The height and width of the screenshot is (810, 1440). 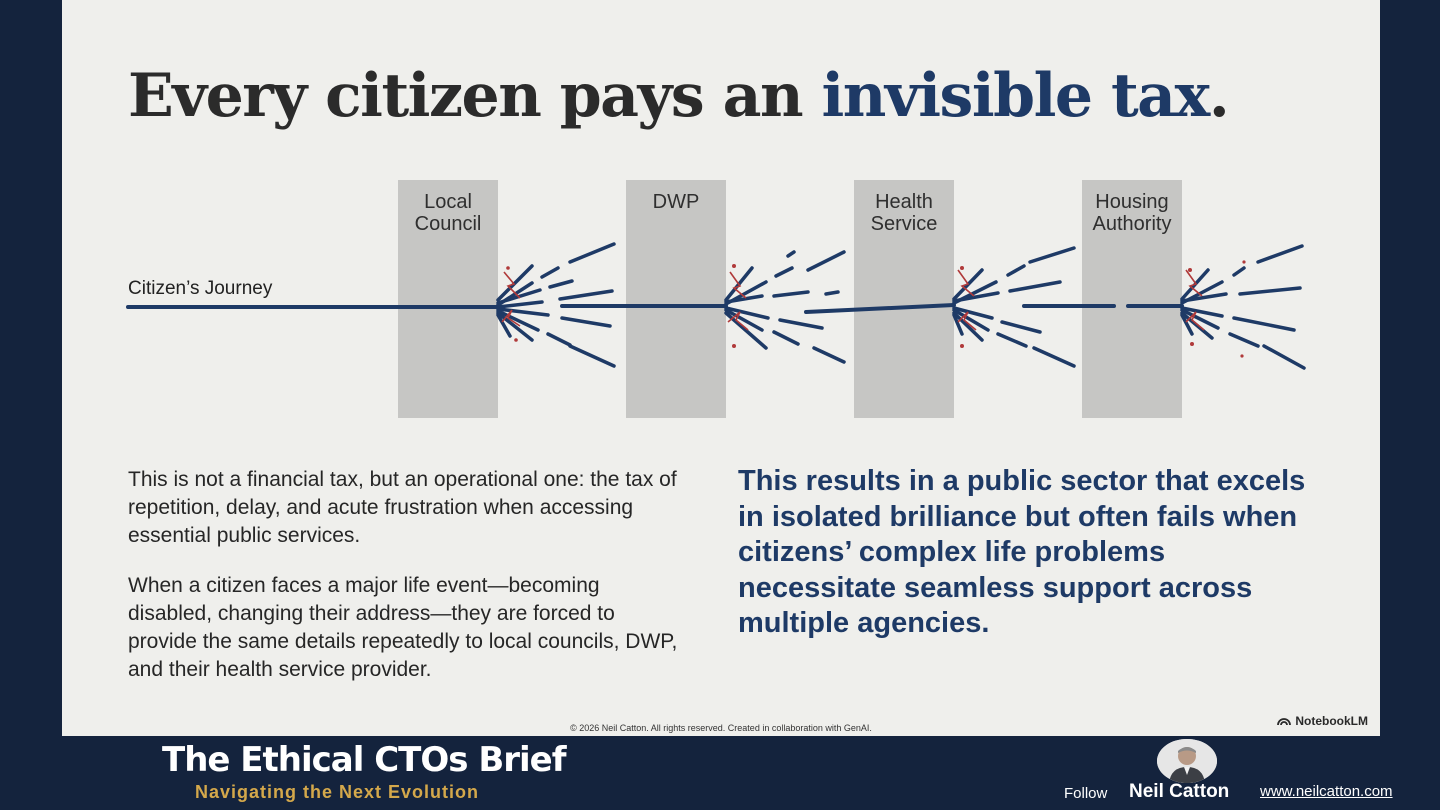 I want to click on agency-label-local-council-line1: Local, so click(x=448, y=202).